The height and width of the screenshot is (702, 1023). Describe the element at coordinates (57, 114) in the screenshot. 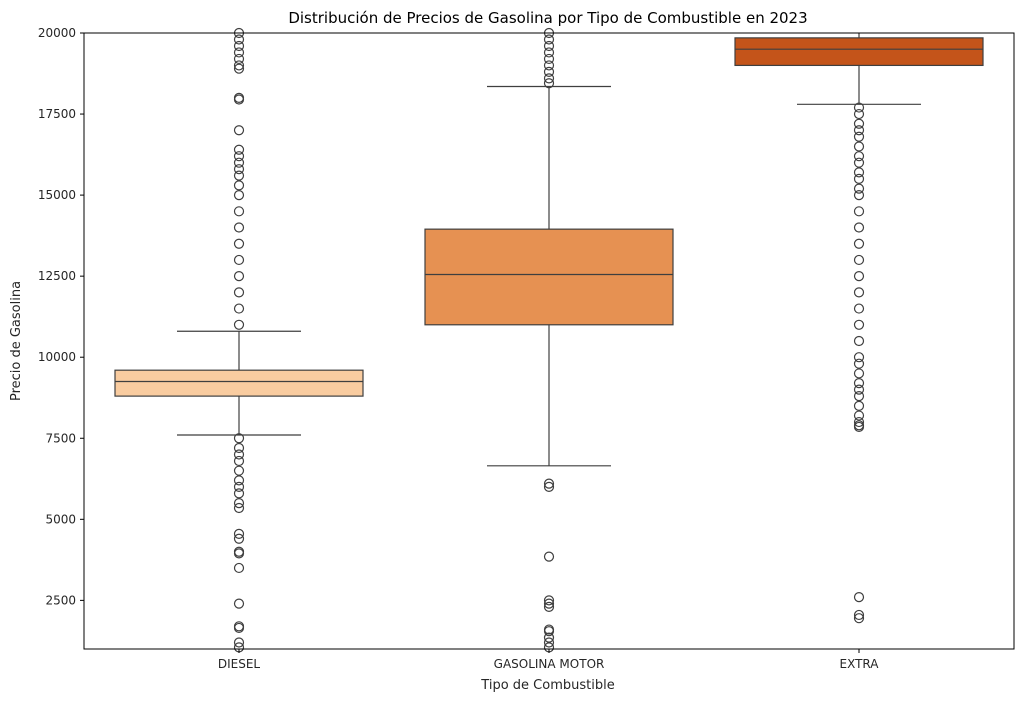

I see `y-tick-label: 17500` at that location.